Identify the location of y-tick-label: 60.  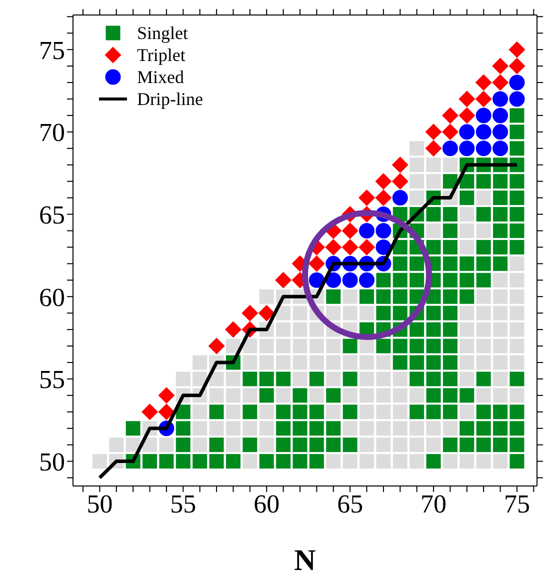
(52, 297).